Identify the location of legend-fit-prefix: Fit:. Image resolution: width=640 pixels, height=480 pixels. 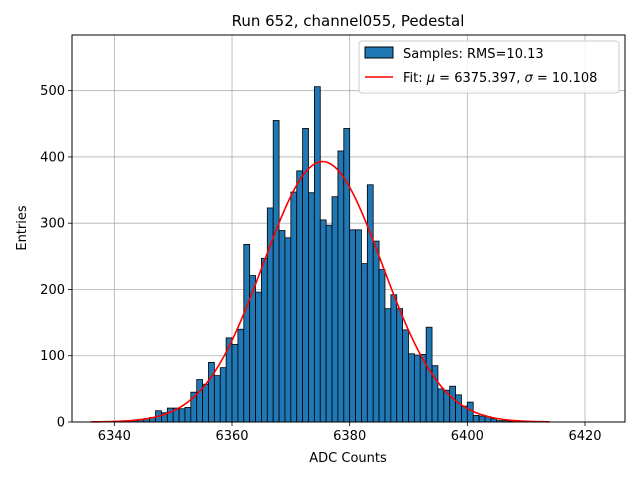
(415, 78).